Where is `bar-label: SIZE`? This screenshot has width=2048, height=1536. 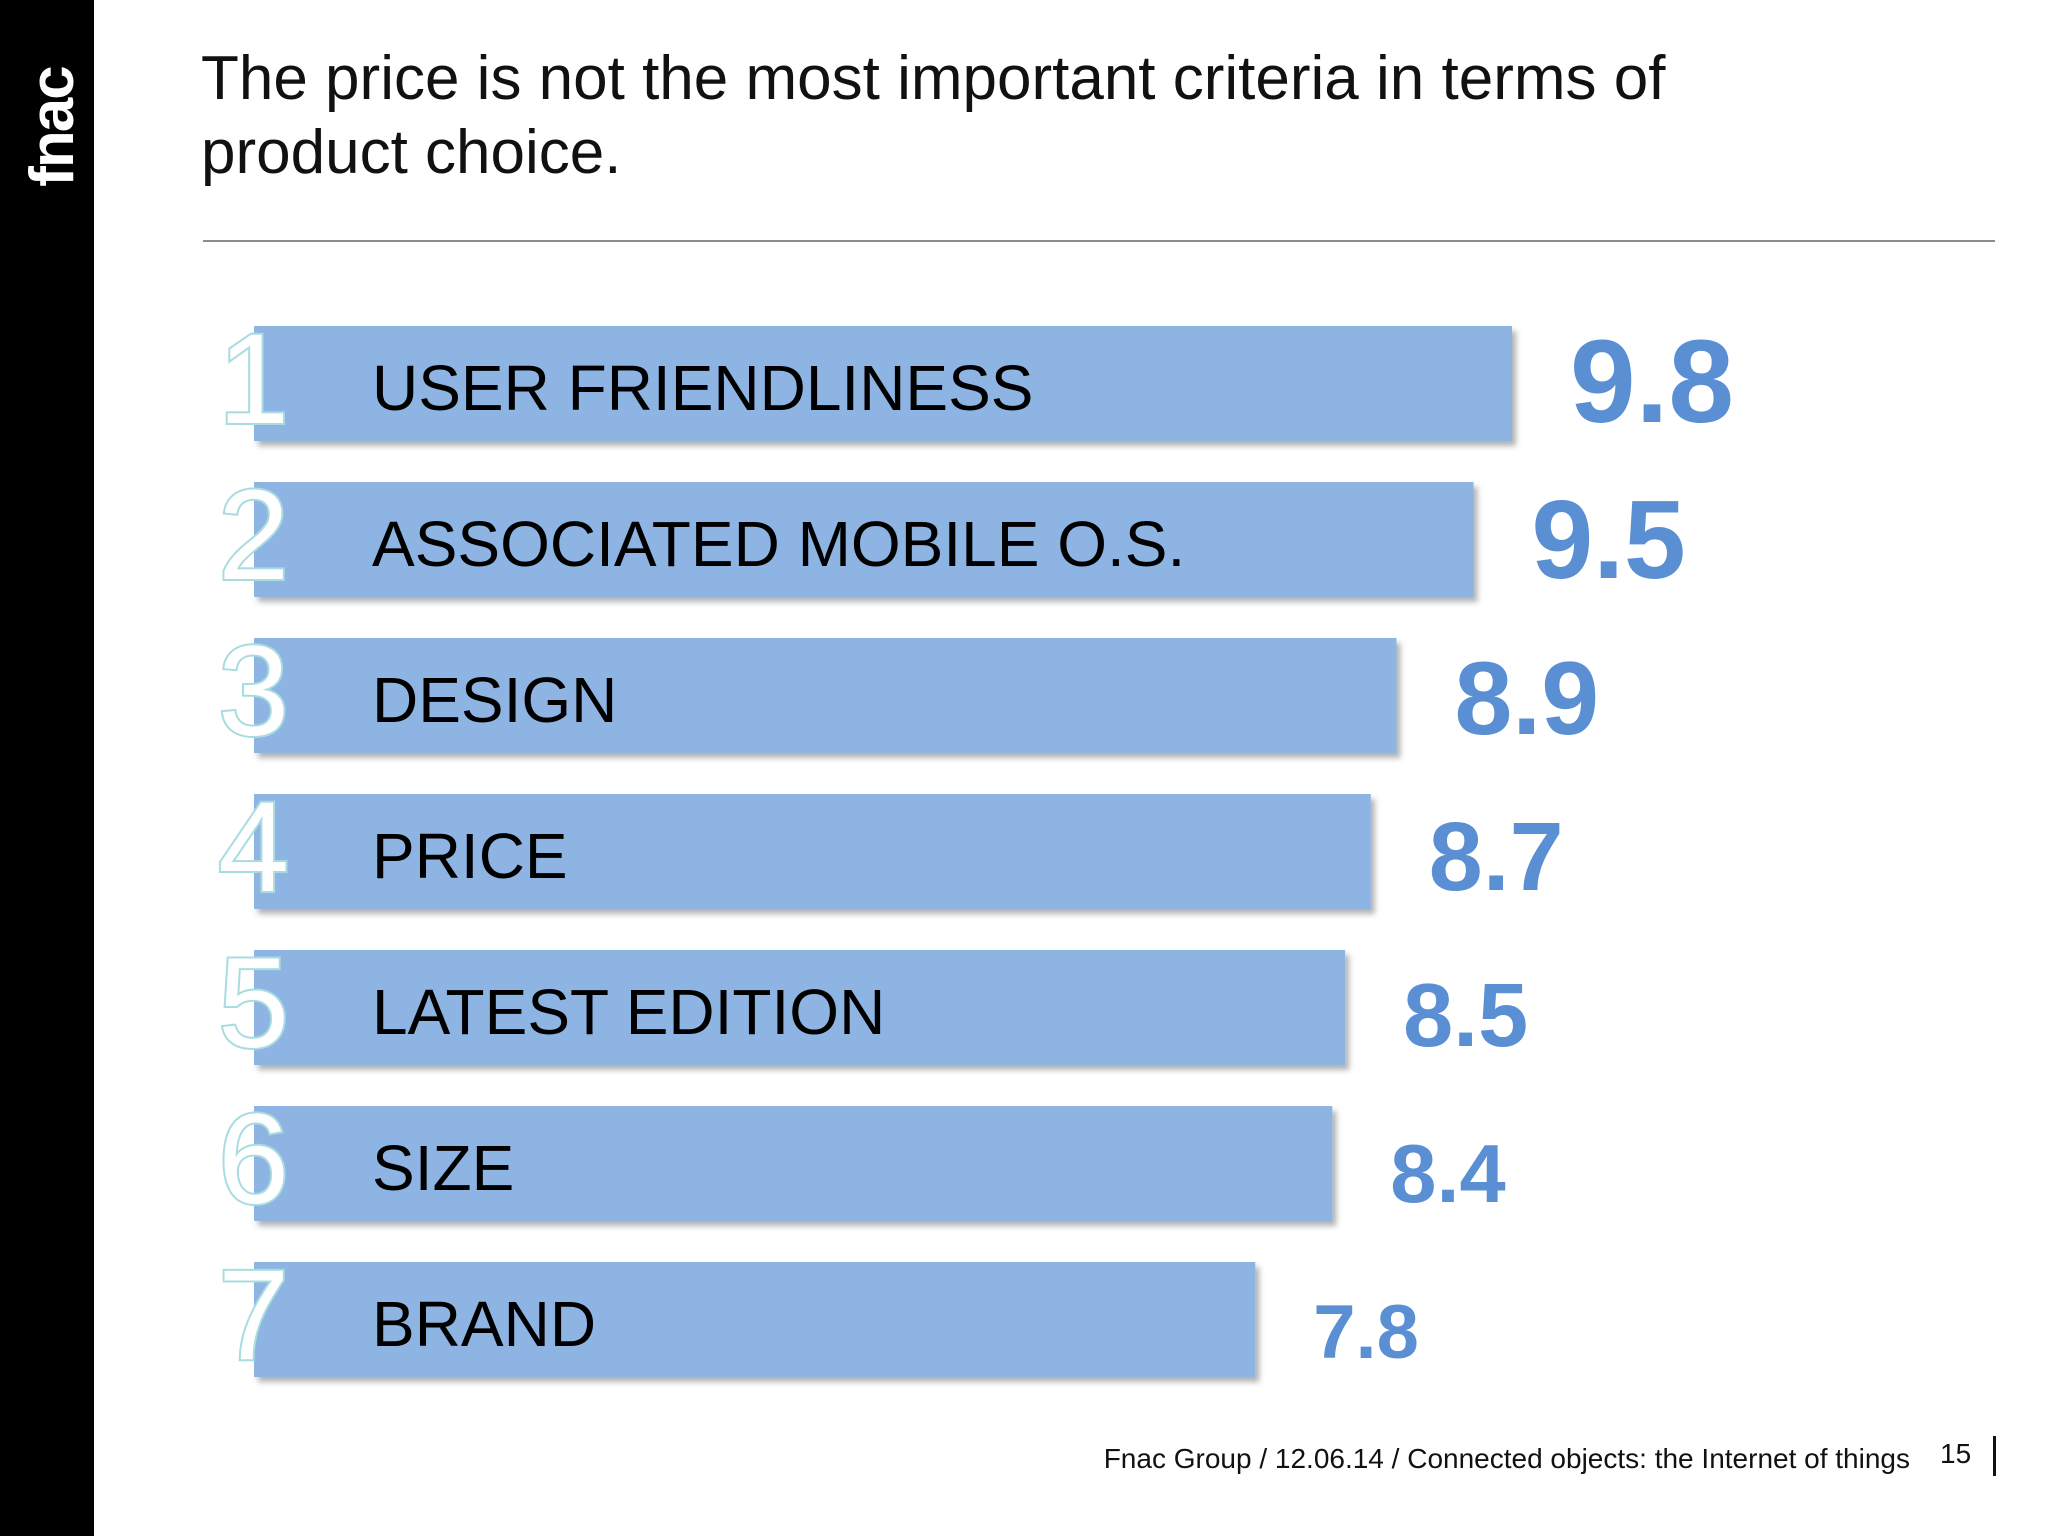 bar-label: SIZE is located at coordinates (443, 1168).